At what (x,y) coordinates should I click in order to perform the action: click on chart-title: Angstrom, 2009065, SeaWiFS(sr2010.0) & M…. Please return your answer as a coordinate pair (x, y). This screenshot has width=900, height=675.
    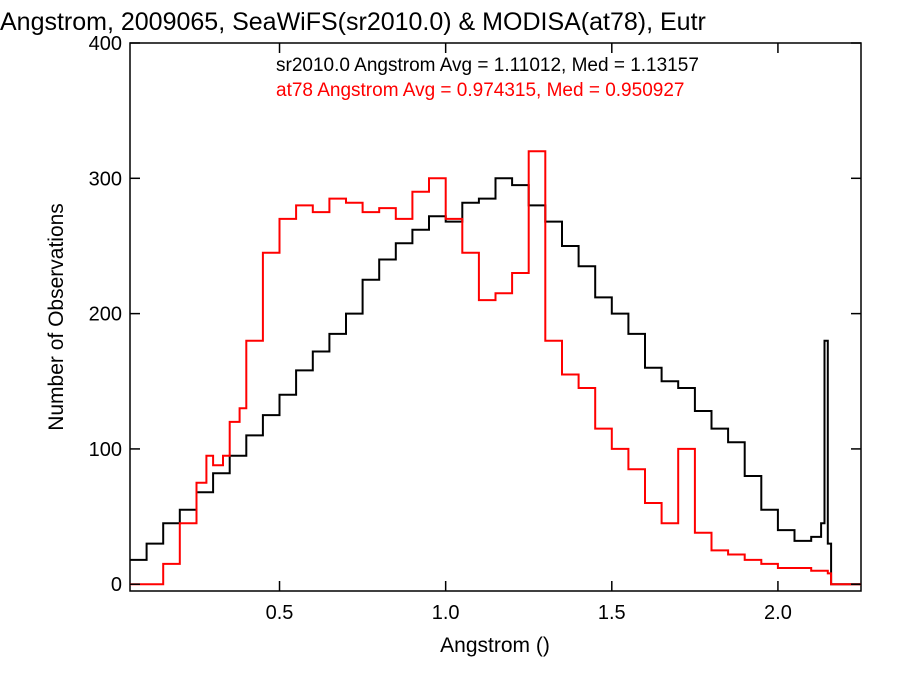
    Looking at the image, I should click on (353, 22).